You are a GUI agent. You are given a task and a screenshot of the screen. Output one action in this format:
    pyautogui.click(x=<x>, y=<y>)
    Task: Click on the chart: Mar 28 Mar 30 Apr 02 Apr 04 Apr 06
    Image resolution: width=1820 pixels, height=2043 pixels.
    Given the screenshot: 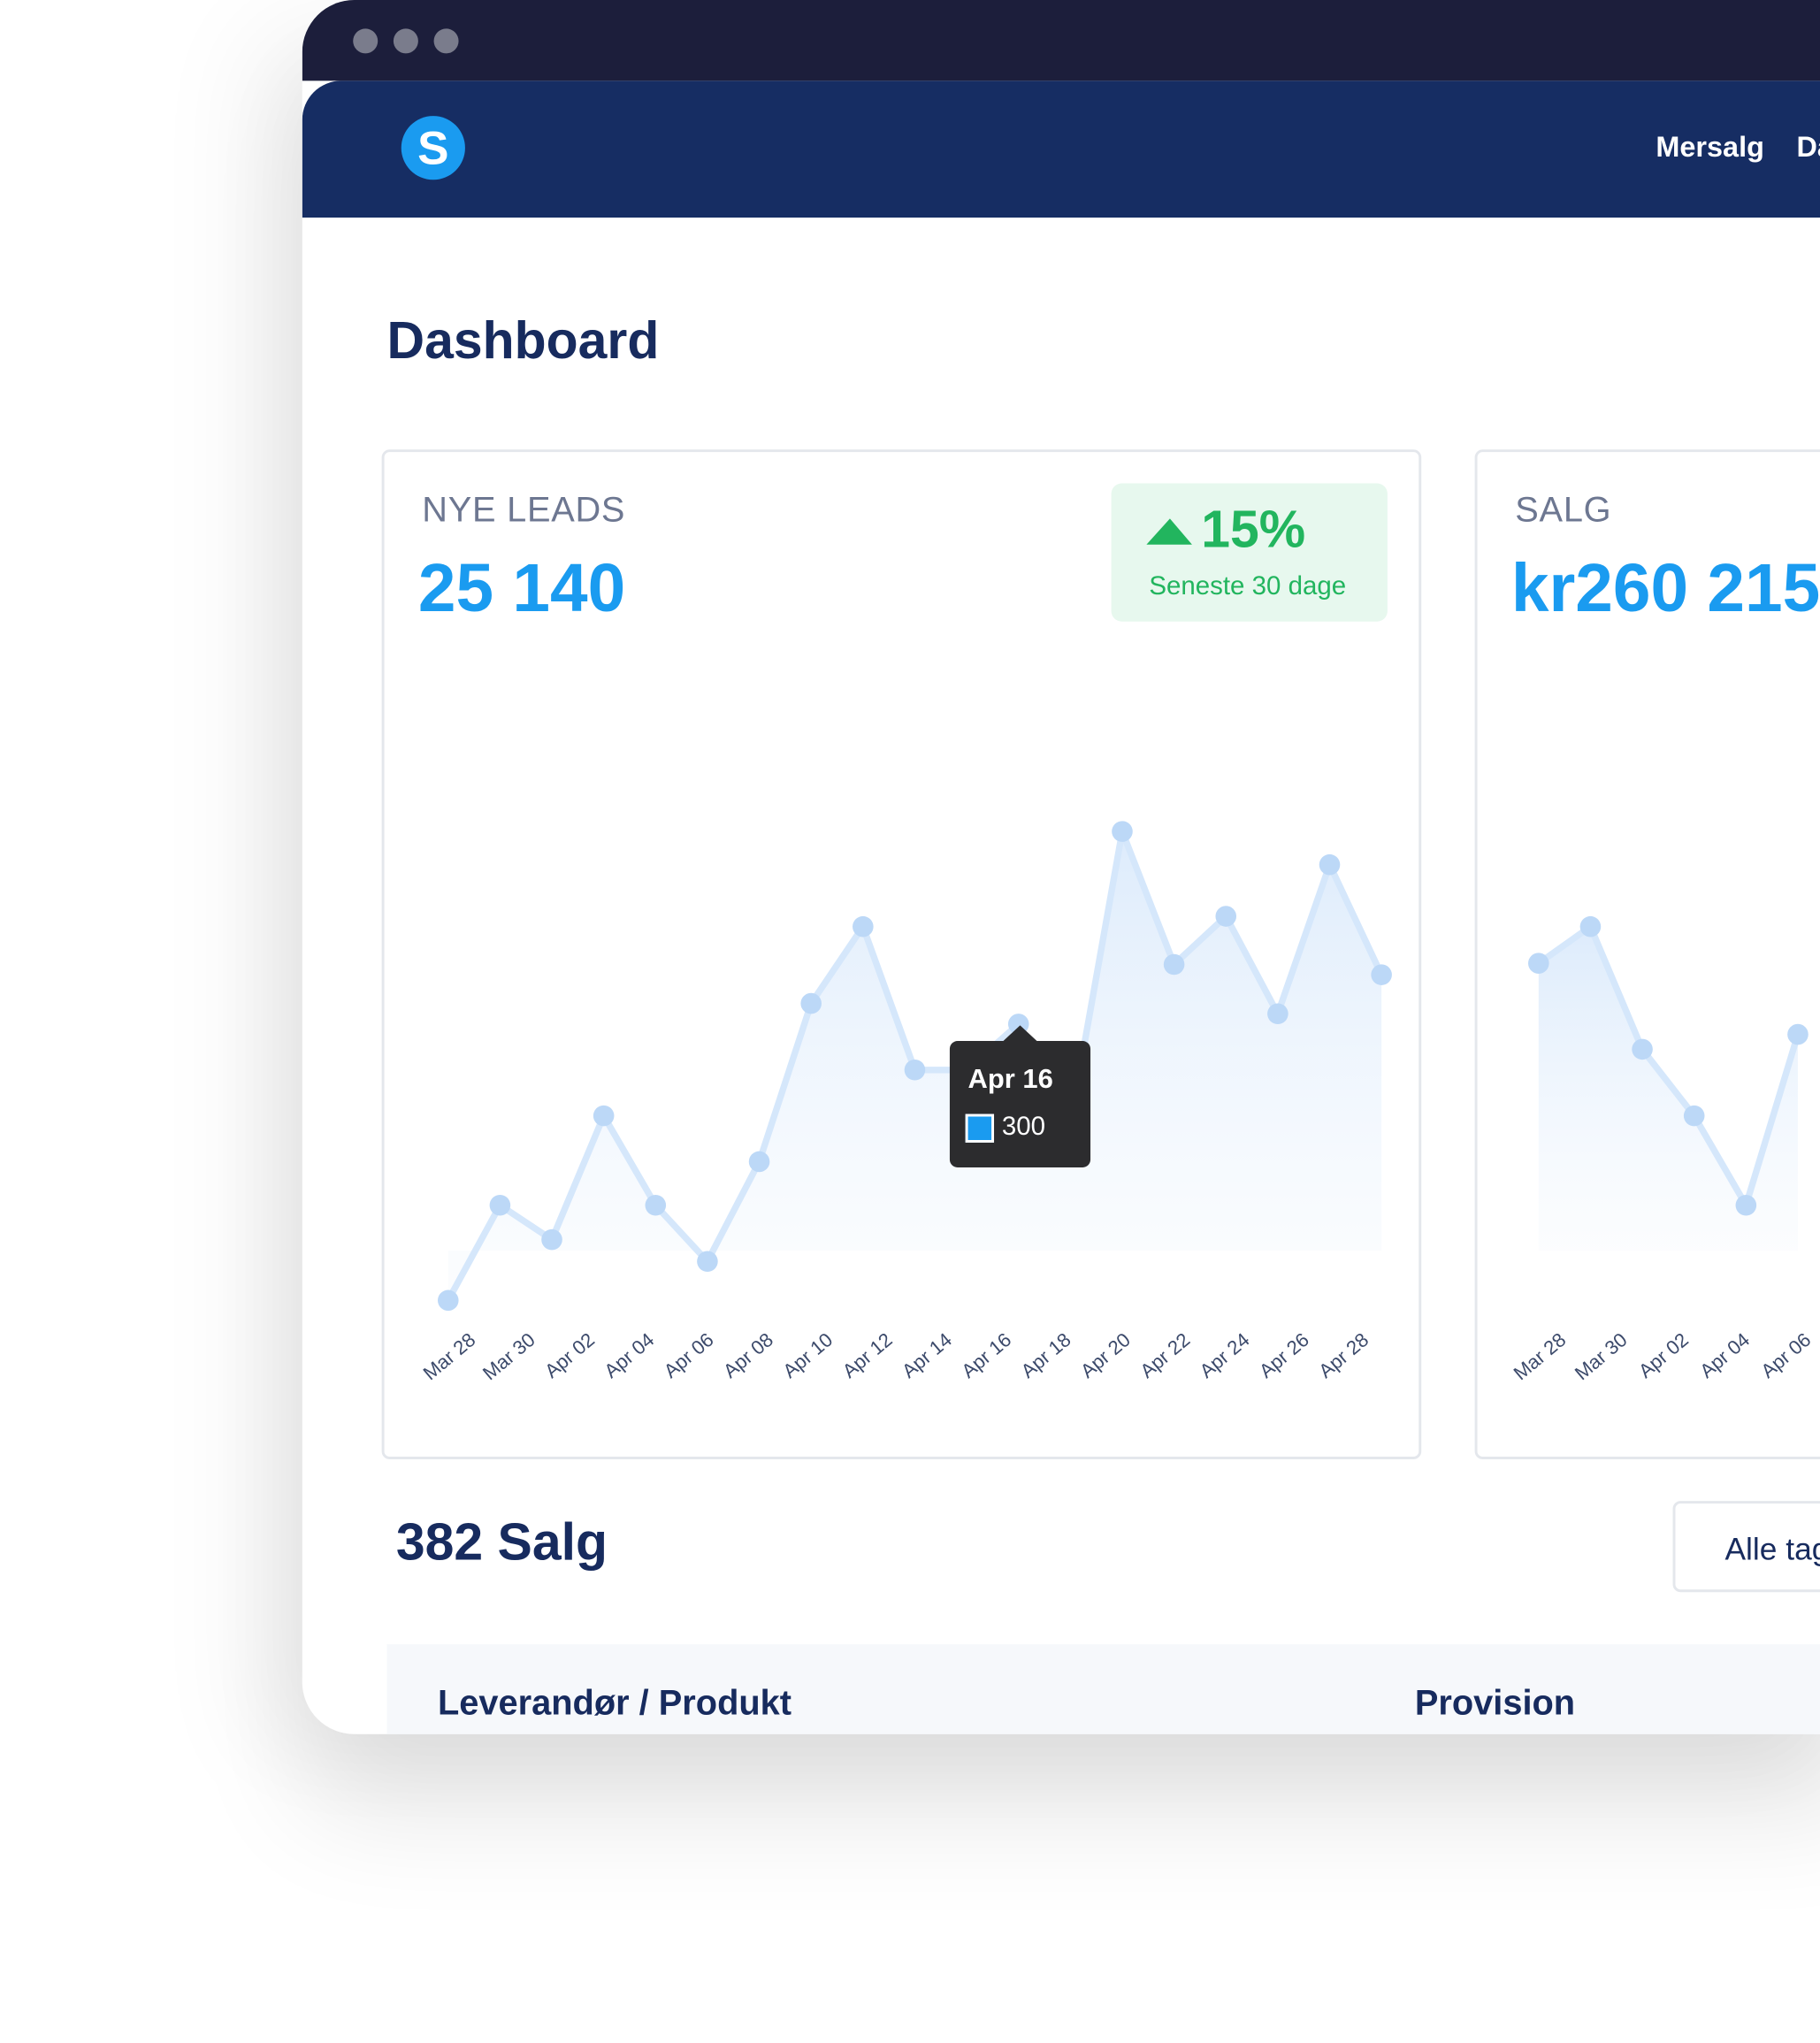 What is the action you would take?
    pyautogui.click(x=1662, y=1149)
    